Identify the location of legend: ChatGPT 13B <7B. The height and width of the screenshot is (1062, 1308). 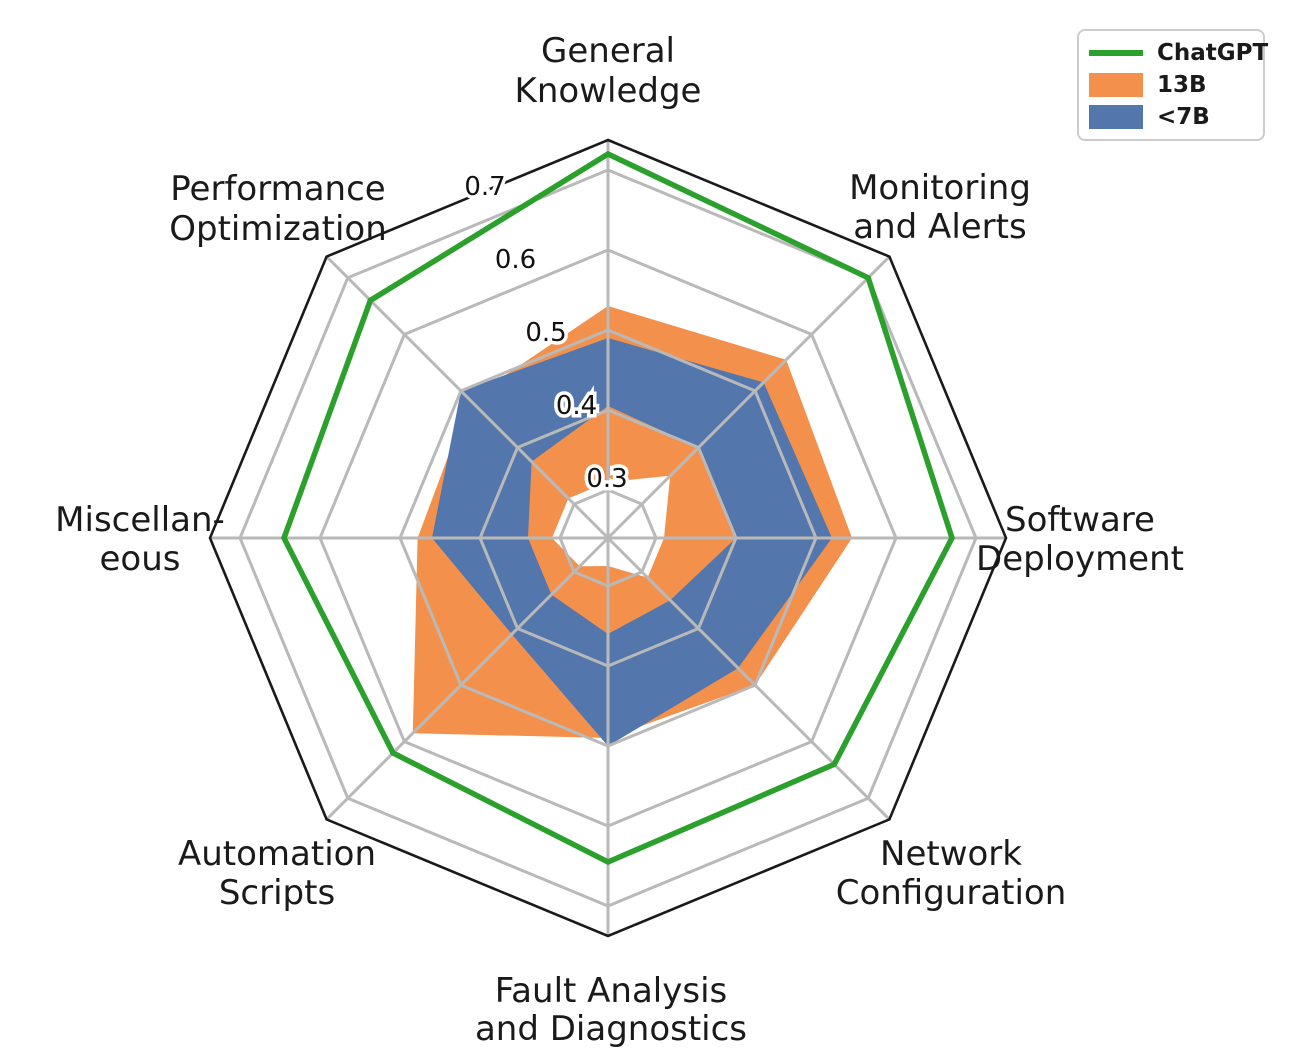
(1172, 85).